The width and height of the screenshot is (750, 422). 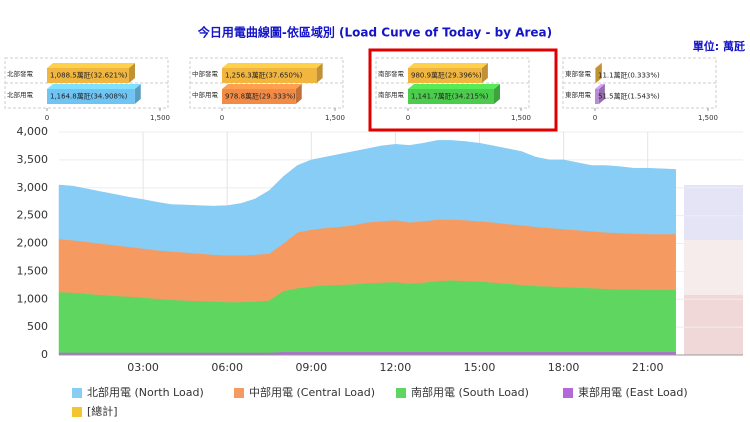 I want to click on value-label: 980.9萬瓩(29.396%), so click(x=446, y=75).